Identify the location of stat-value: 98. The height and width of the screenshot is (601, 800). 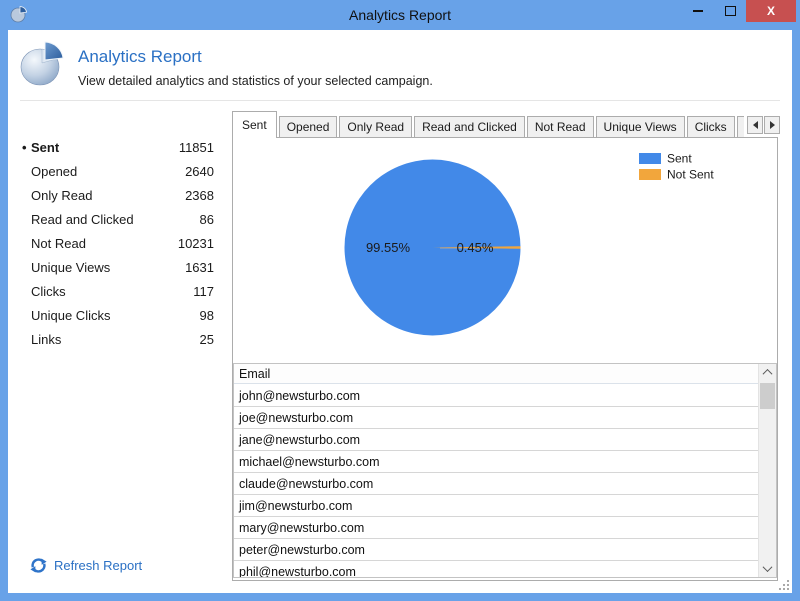
(206, 315).